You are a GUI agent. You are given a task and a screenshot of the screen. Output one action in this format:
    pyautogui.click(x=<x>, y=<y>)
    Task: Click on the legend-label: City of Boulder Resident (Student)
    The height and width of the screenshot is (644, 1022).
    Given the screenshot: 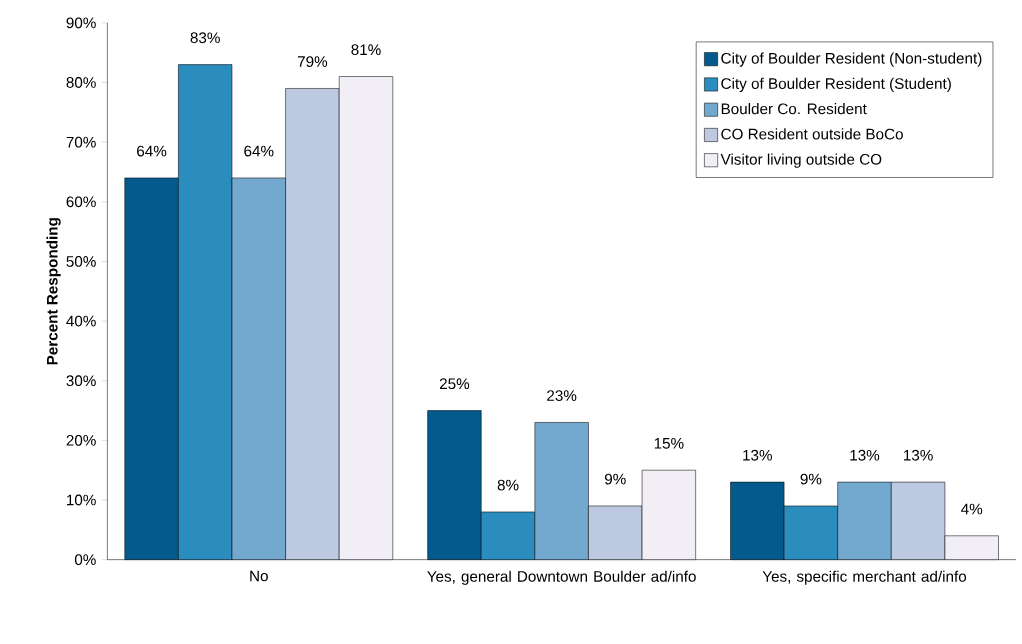 What is the action you would take?
    pyautogui.click(x=836, y=84)
    